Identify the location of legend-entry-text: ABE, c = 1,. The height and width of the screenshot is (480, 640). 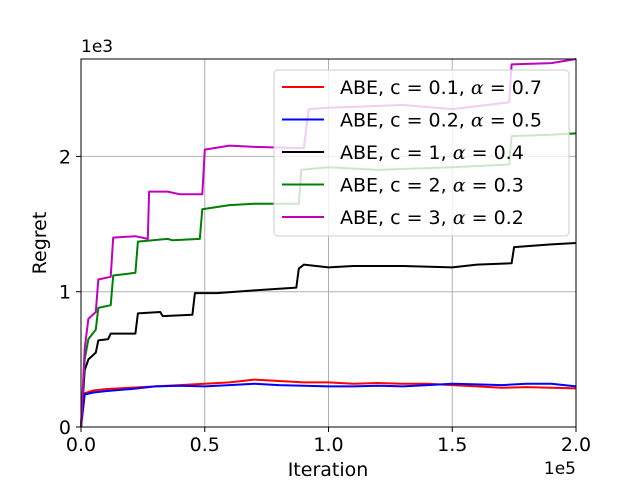
(396, 153).